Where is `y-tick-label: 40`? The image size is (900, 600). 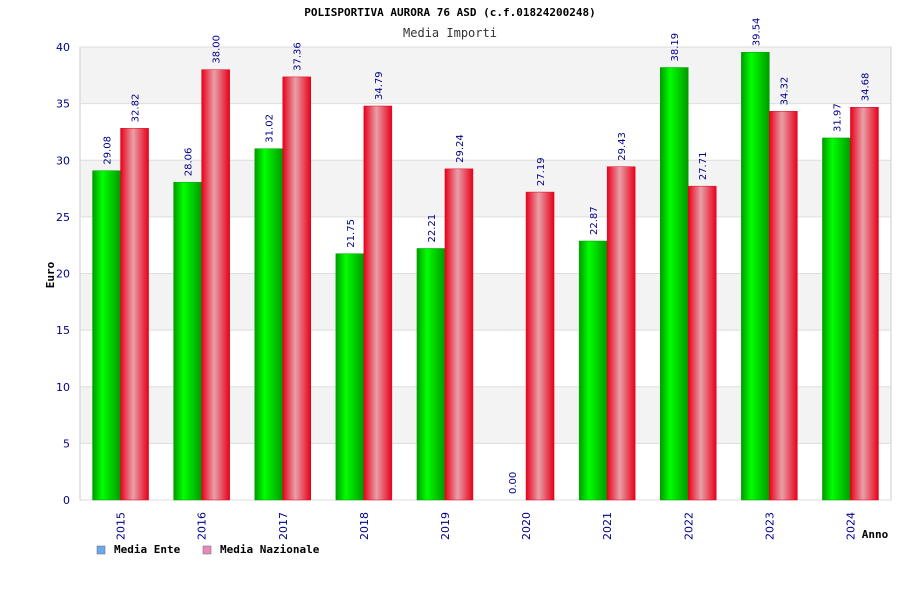 y-tick-label: 40 is located at coordinates (63, 47).